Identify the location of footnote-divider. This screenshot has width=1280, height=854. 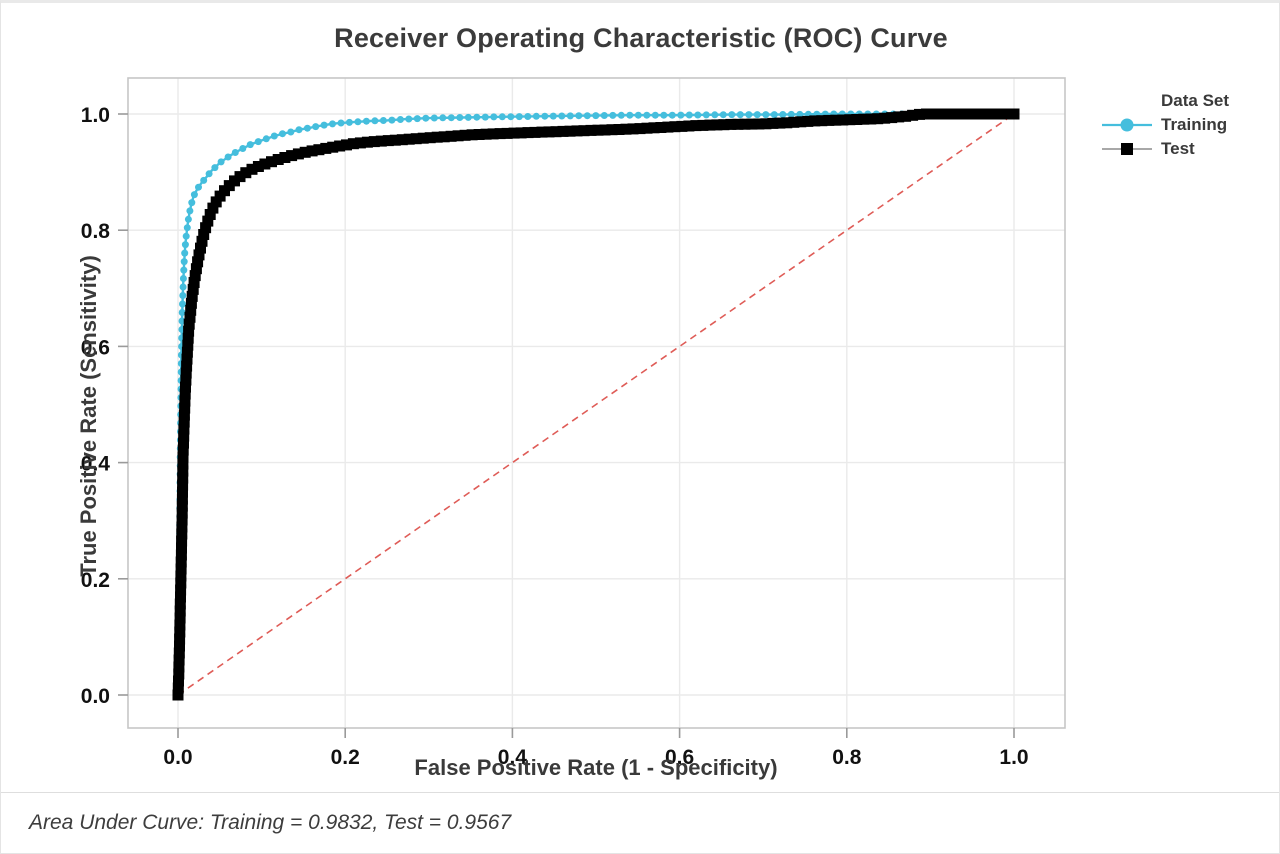
(640, 792).